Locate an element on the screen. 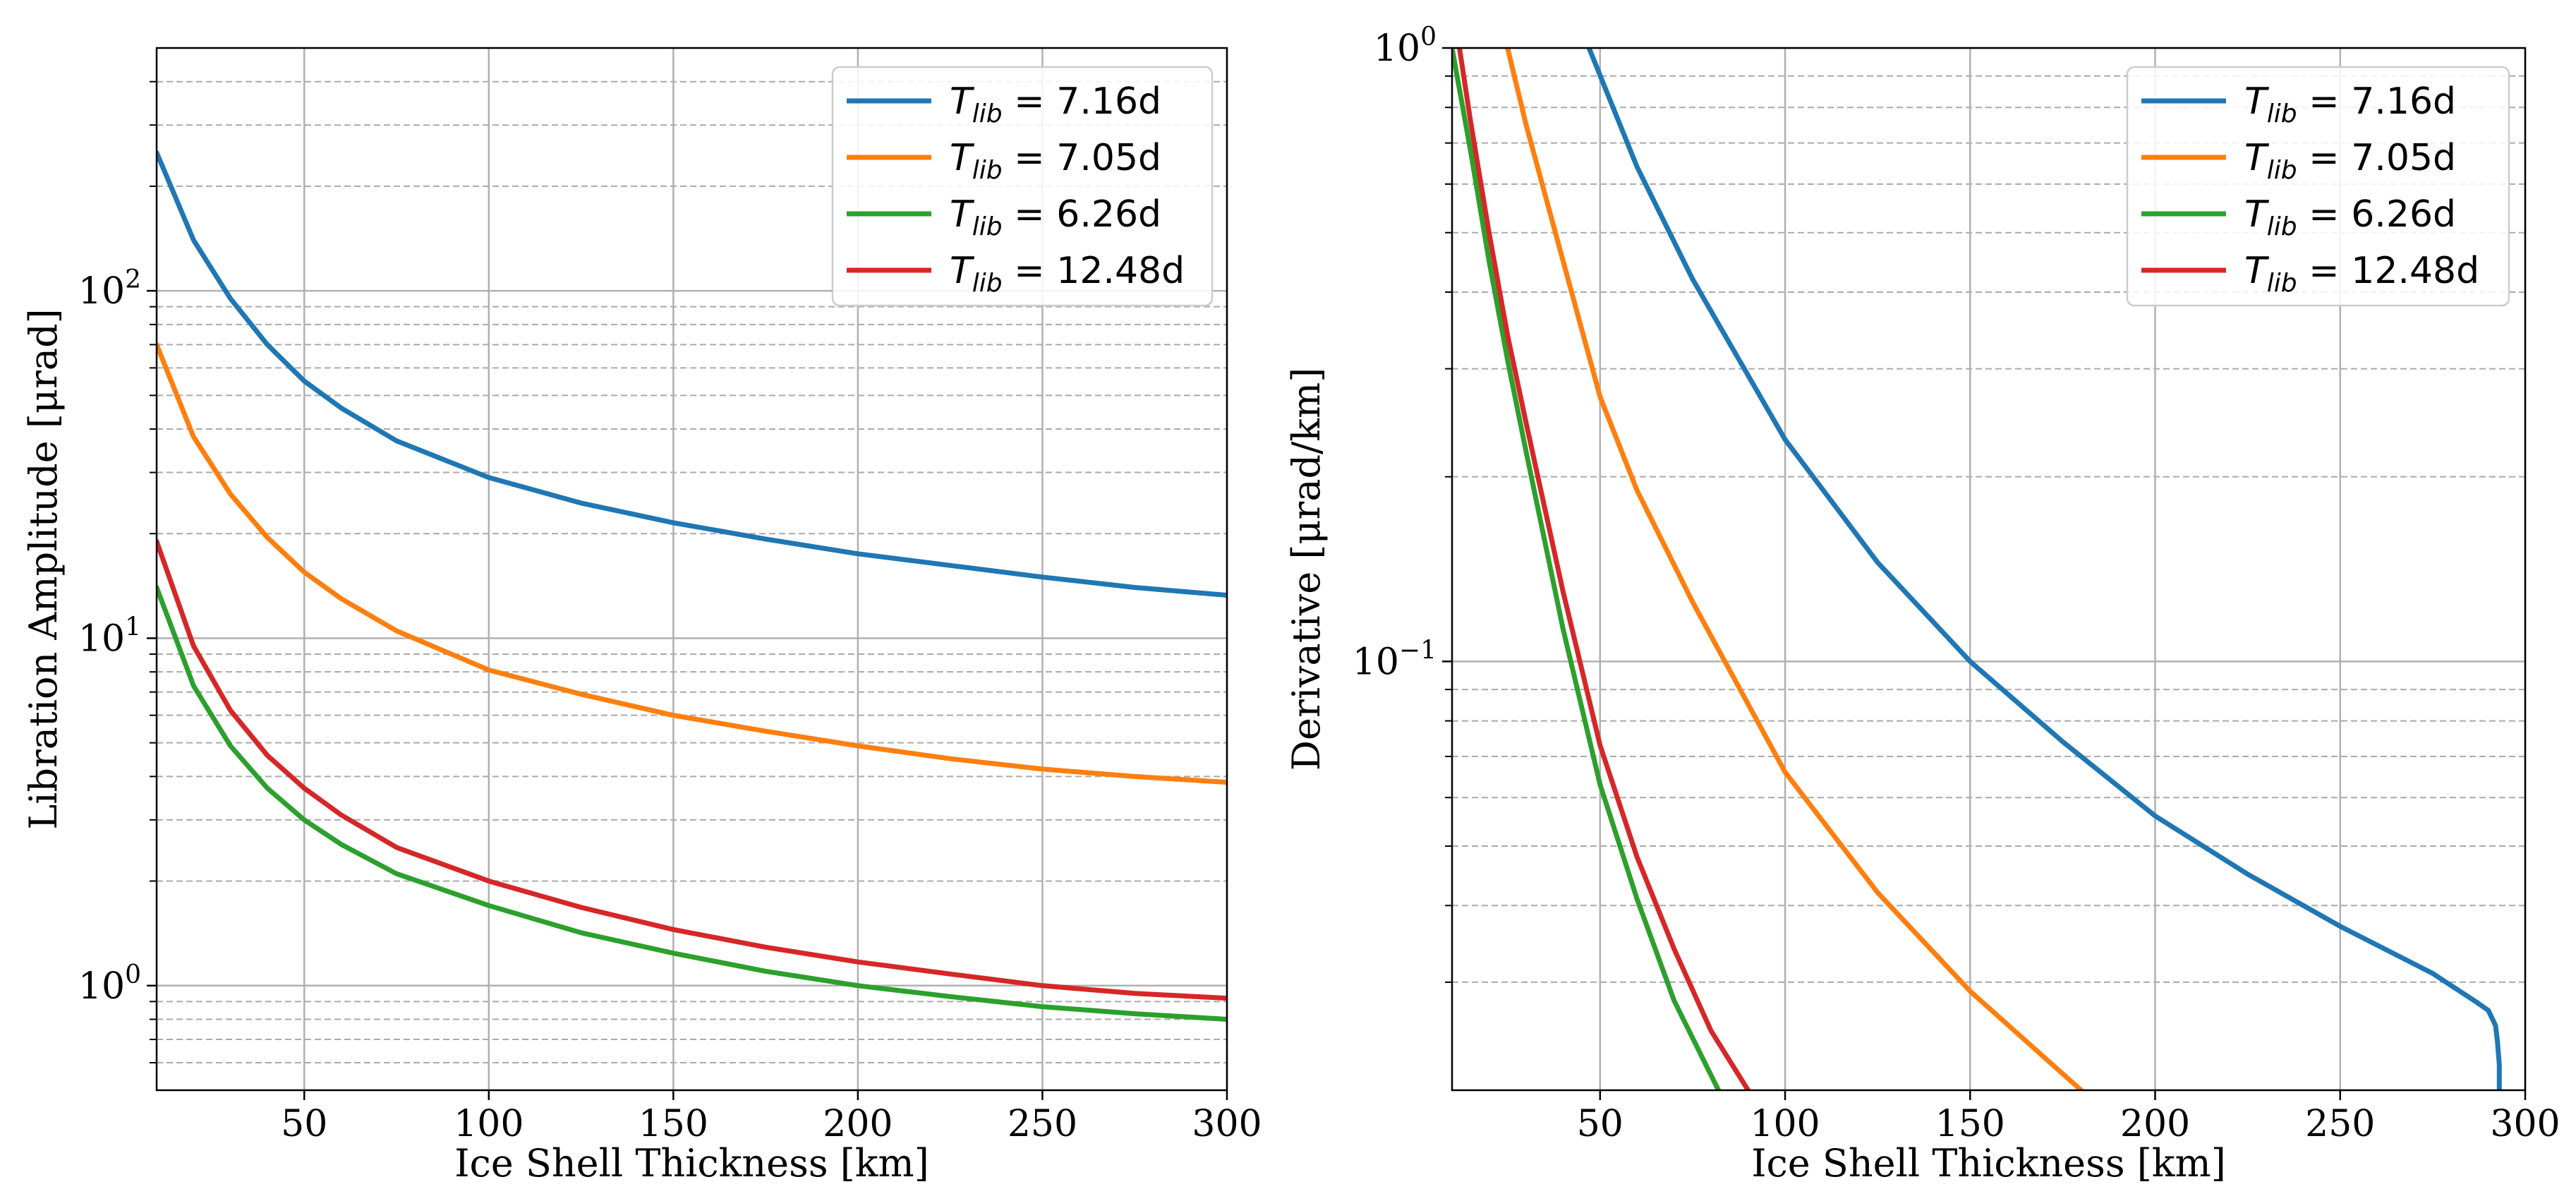 Image resolution: width=2576 pixels, height=1201 pixels. series-line-12.48d is located at coordinates (1604, 569).